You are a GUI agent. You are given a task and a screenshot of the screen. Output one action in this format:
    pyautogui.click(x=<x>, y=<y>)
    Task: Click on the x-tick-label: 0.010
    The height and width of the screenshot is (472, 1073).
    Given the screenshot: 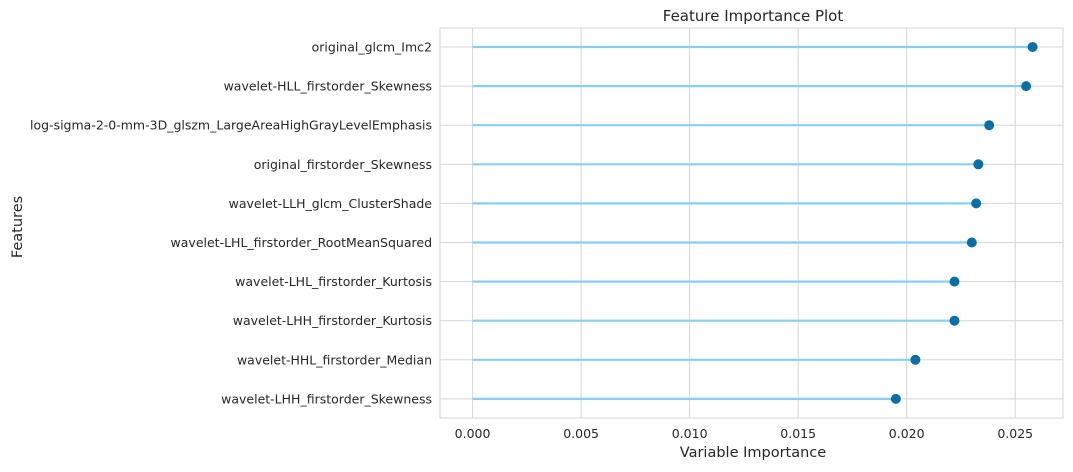 What is the action you would take?
    pyautogui.click(x=690, y=433)
    